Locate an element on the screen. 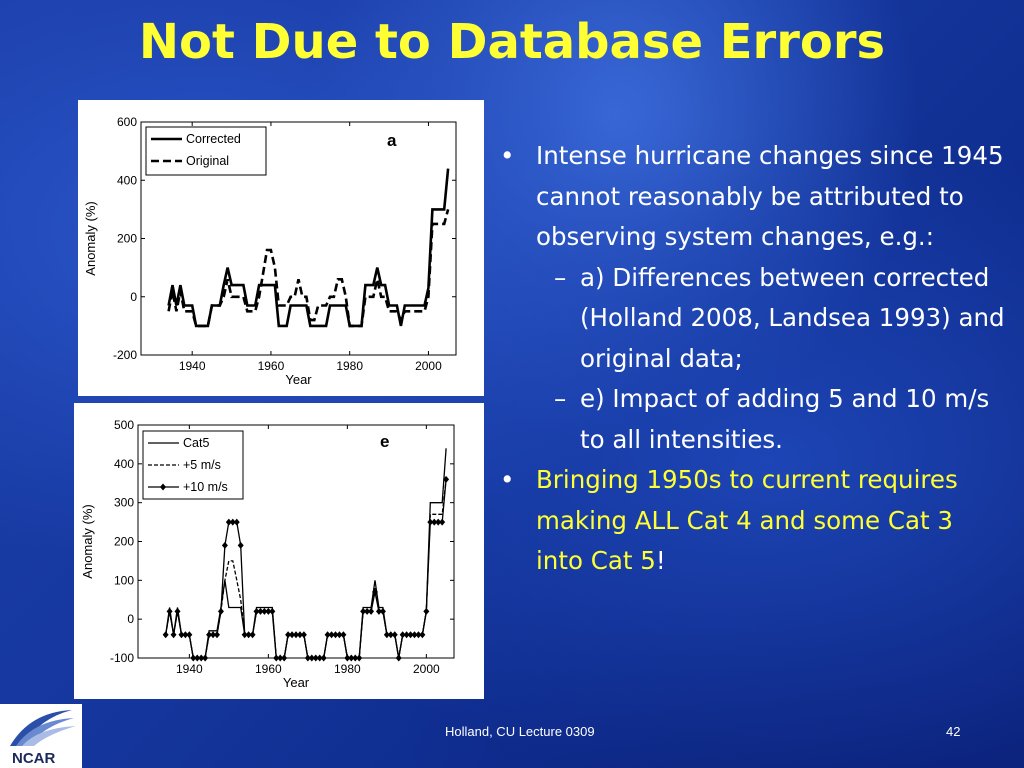  page-number: 42 is located at coordinates (953, 731).